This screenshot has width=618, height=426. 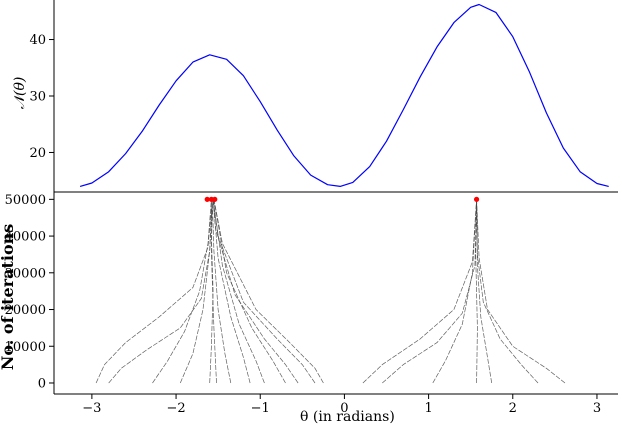 I want to click on top-y-ticks: 20 30 40, so click(x=41, y=97).